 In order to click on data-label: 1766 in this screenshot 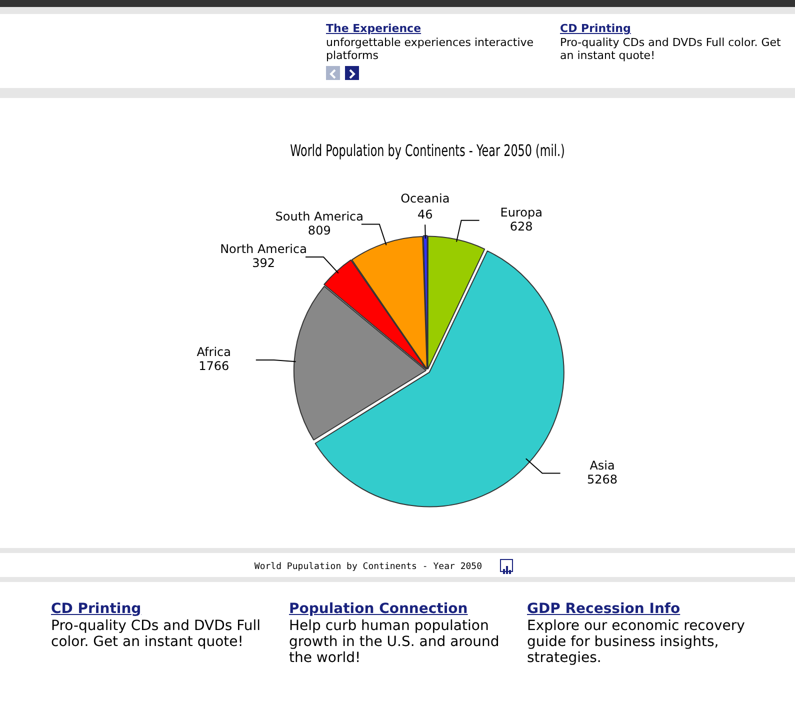, I will do `click(214, 366)`.